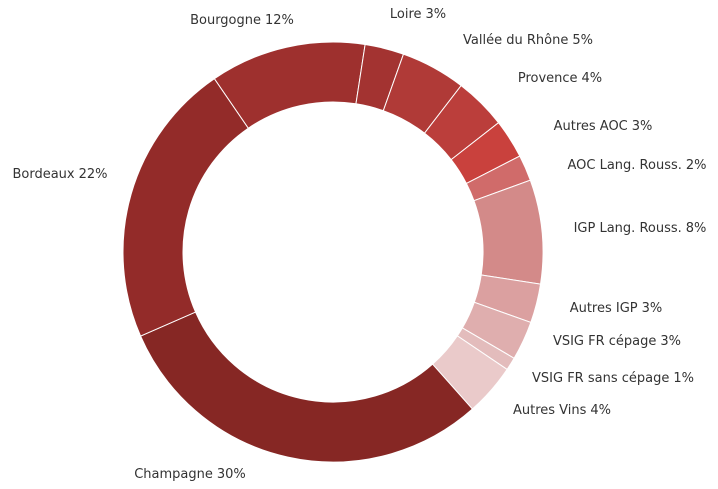 This screenshot has width=718, height=489. Describe the element at coordinates (696, 165) in the screenshot. I see `value-label: 2%` at that location.